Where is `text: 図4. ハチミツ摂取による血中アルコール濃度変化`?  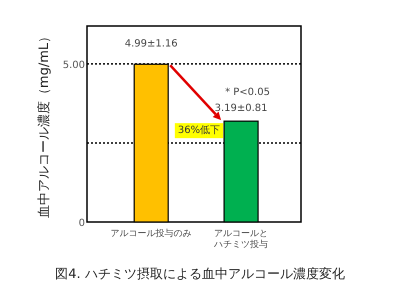
text: 図4. ハチミツ摂取による血中アルコール濃度変化 is located at coordinates (200, 274).